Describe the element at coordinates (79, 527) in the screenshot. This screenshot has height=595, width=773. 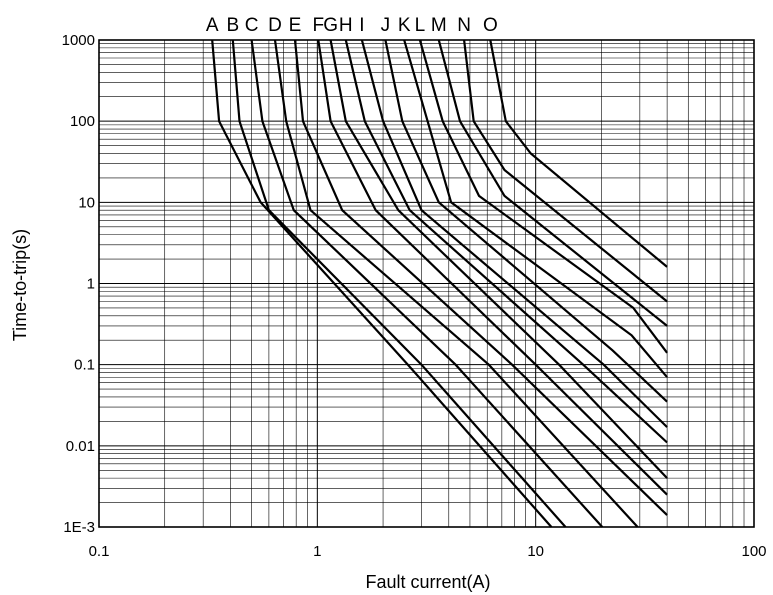
I see `y-tick-label: 1E-3` at that location.